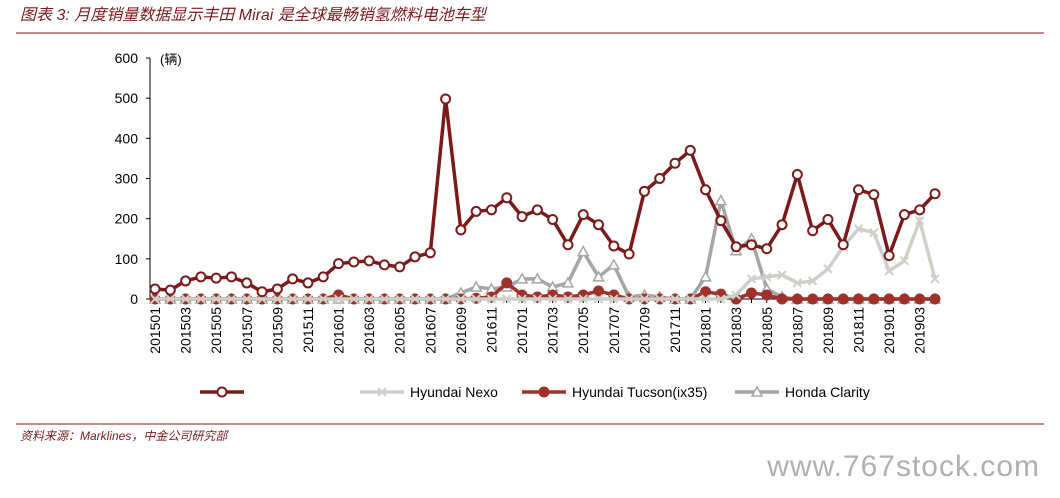 The image size is (1060, 498). Describe the element at coordinates (903, 466) in the screenshot. I see `watermark: www.767stock.com` at that location.